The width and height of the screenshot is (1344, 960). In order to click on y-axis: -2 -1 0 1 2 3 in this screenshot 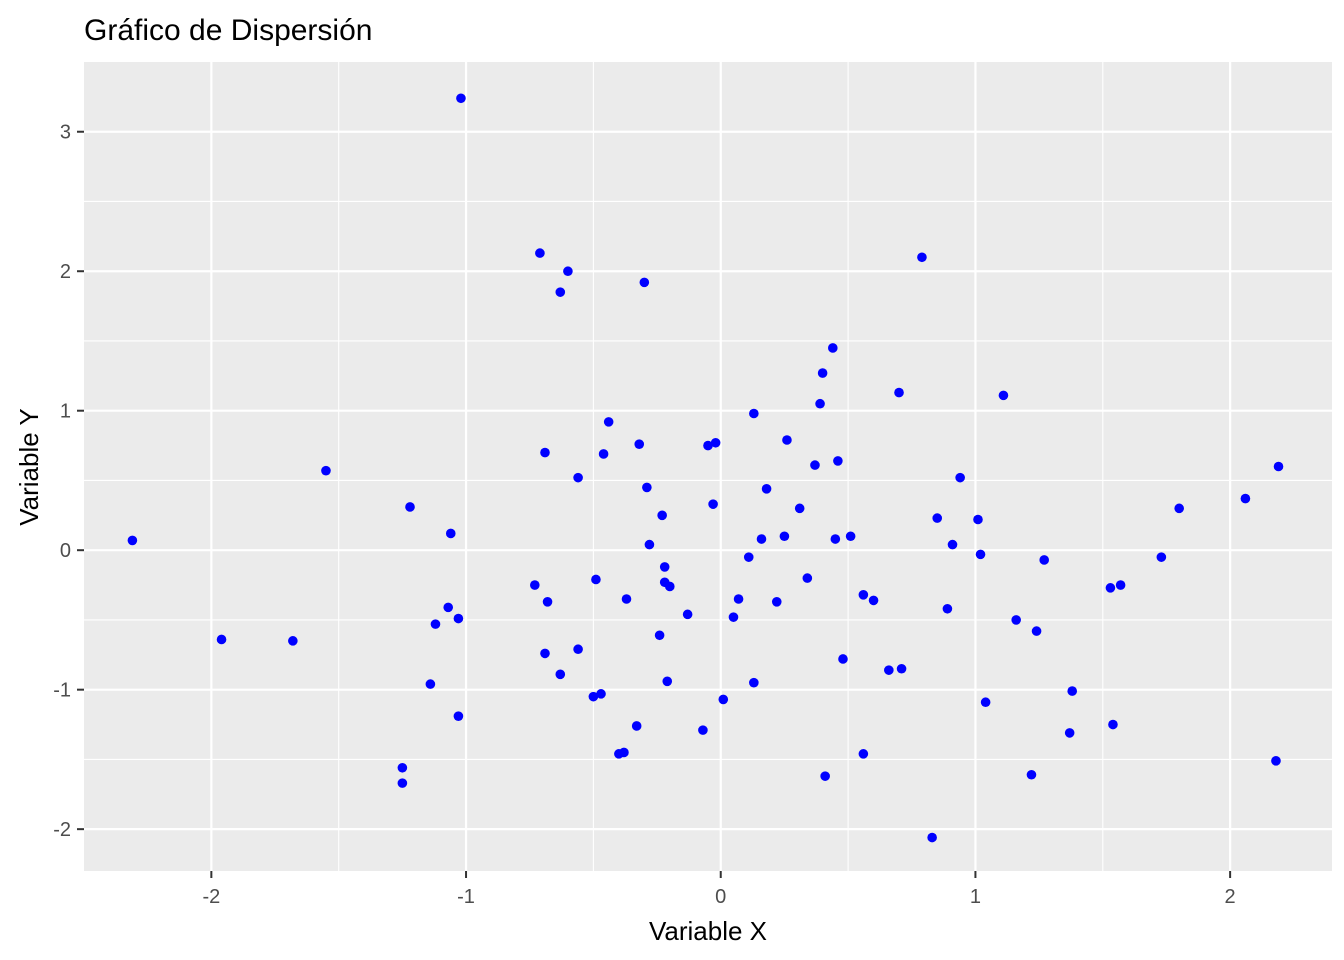, I will do `click(68, 481)`.